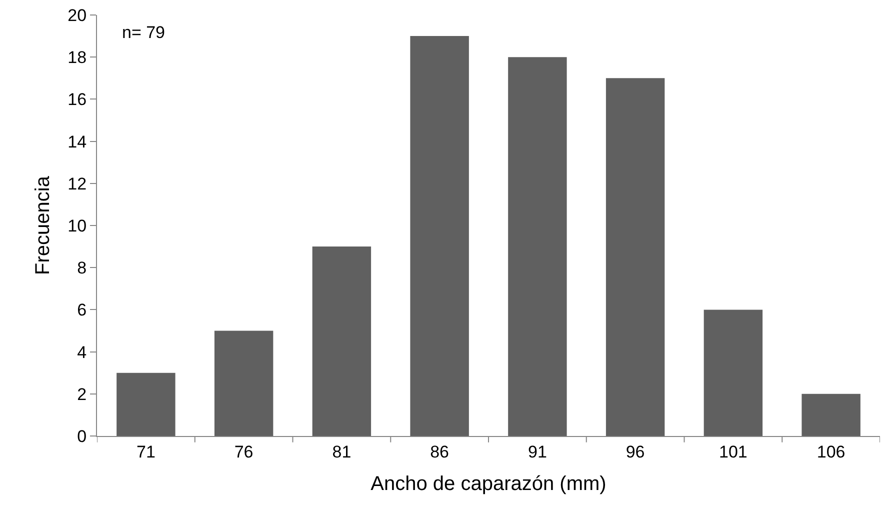 This screenshot has width=893, height=529. Describe the element at coordinates (77, 226) in the screenshot. I see `y-tick-label: 10` at that location.